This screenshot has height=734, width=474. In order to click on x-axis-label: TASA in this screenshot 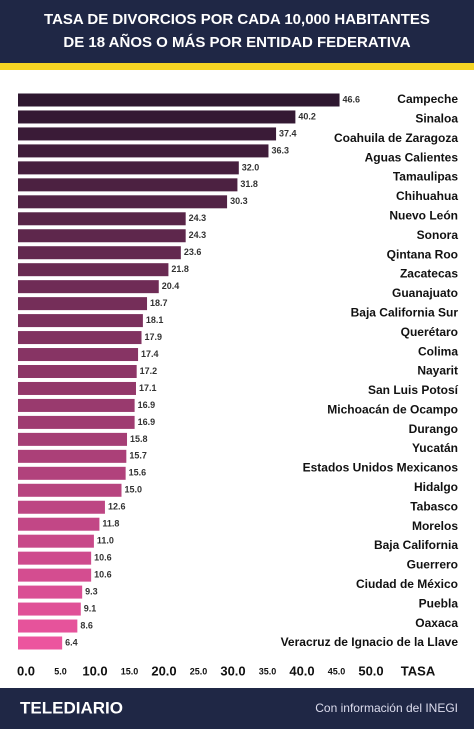, I will do `click(418, 670)`.